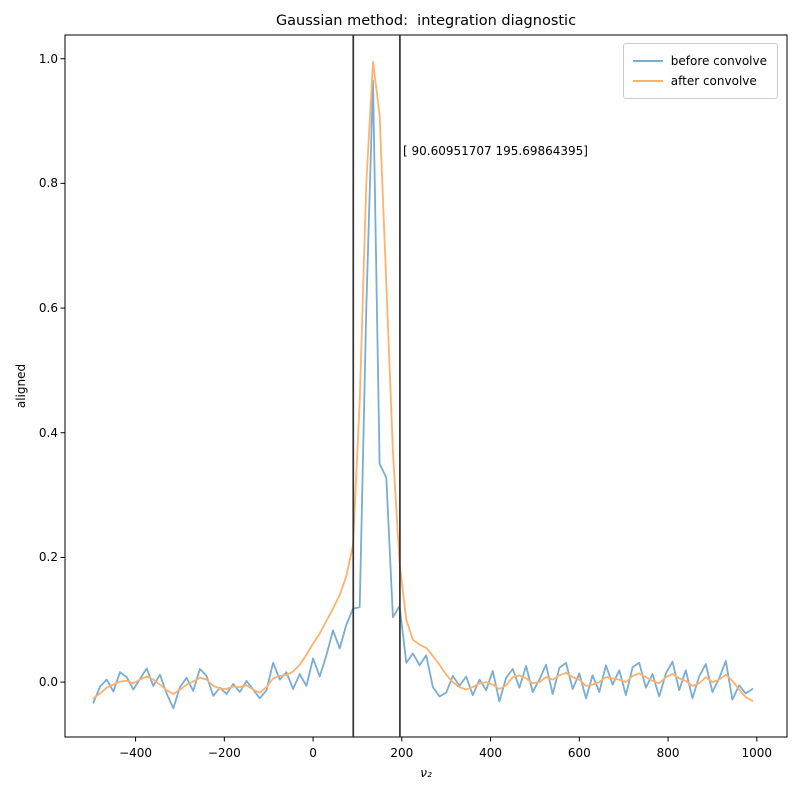 The image size is (800, 800). What do you see at coordinates (446, 739) in the screenshot?
I see `x-axis-ticks` at bounding box center [446, 739].